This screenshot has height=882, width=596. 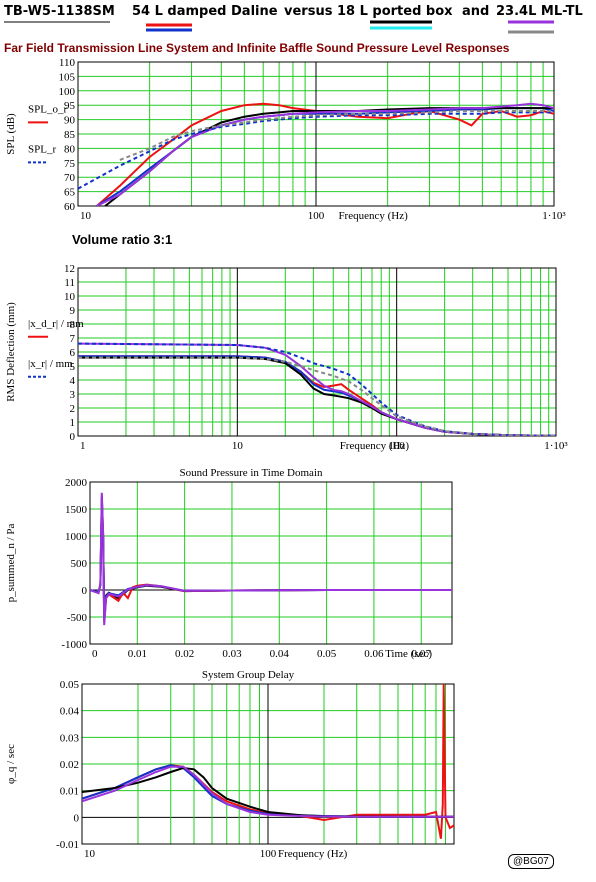 I want to click on deflection-xtick: 1·10³, so click(x=556, y=446).